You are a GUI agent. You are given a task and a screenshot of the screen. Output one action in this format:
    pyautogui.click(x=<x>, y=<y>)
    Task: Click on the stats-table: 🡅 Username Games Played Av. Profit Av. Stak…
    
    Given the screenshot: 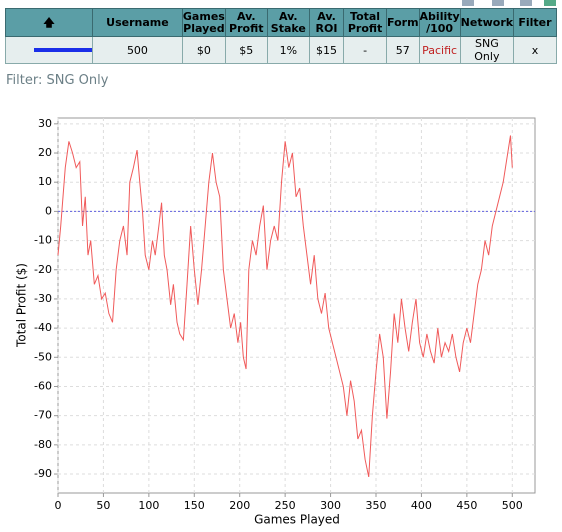 What is the action you would take?
    pyautogui.click(x=283, y=36)
    